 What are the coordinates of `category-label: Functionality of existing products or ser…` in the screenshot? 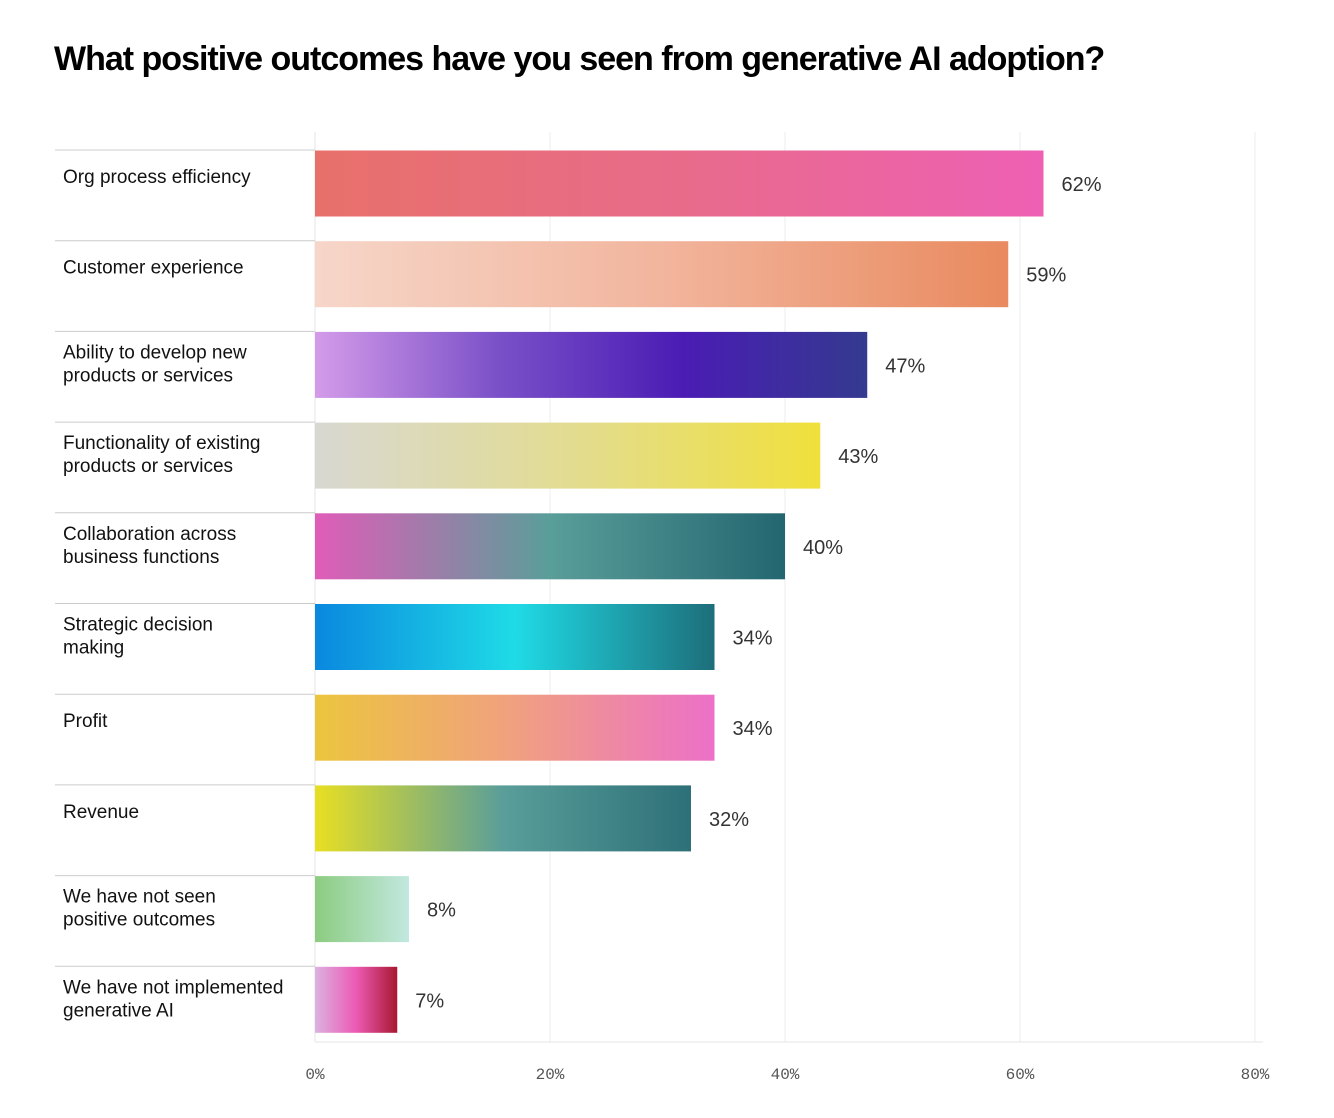 It's located at (162, 455).